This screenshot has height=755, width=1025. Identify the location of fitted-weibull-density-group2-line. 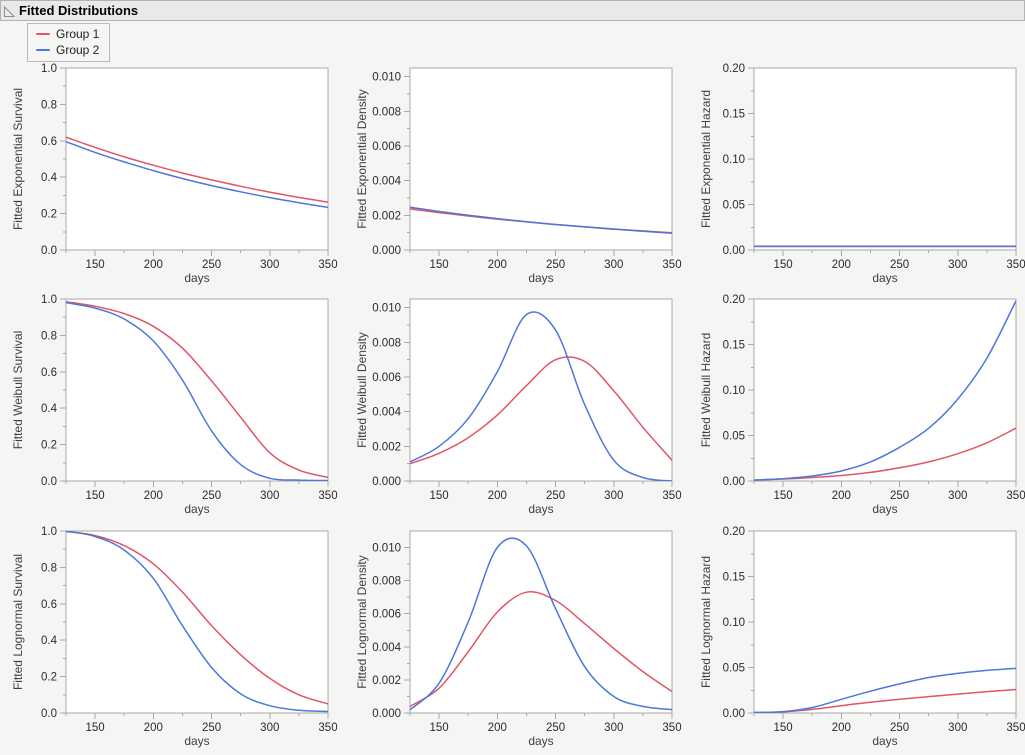
(541, 396).